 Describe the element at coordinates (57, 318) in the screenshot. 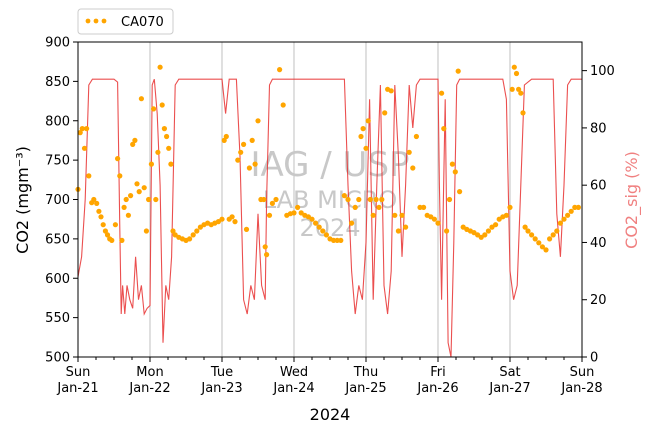

I see `y-left-tick-label-1: 550` at that location.